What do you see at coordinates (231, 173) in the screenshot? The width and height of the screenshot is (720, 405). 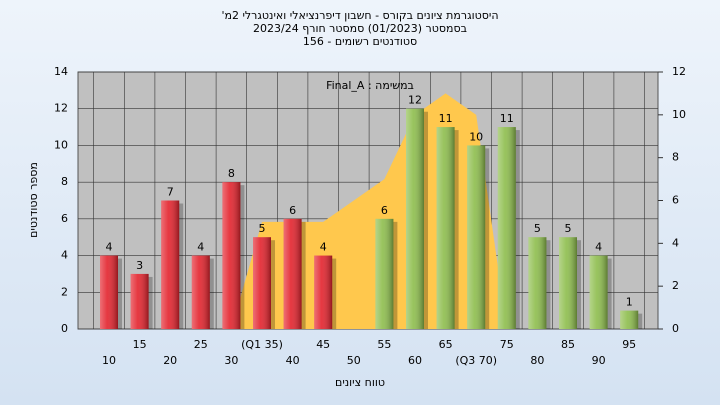 I see `data-label: 8` at bounding box center [231, 173].